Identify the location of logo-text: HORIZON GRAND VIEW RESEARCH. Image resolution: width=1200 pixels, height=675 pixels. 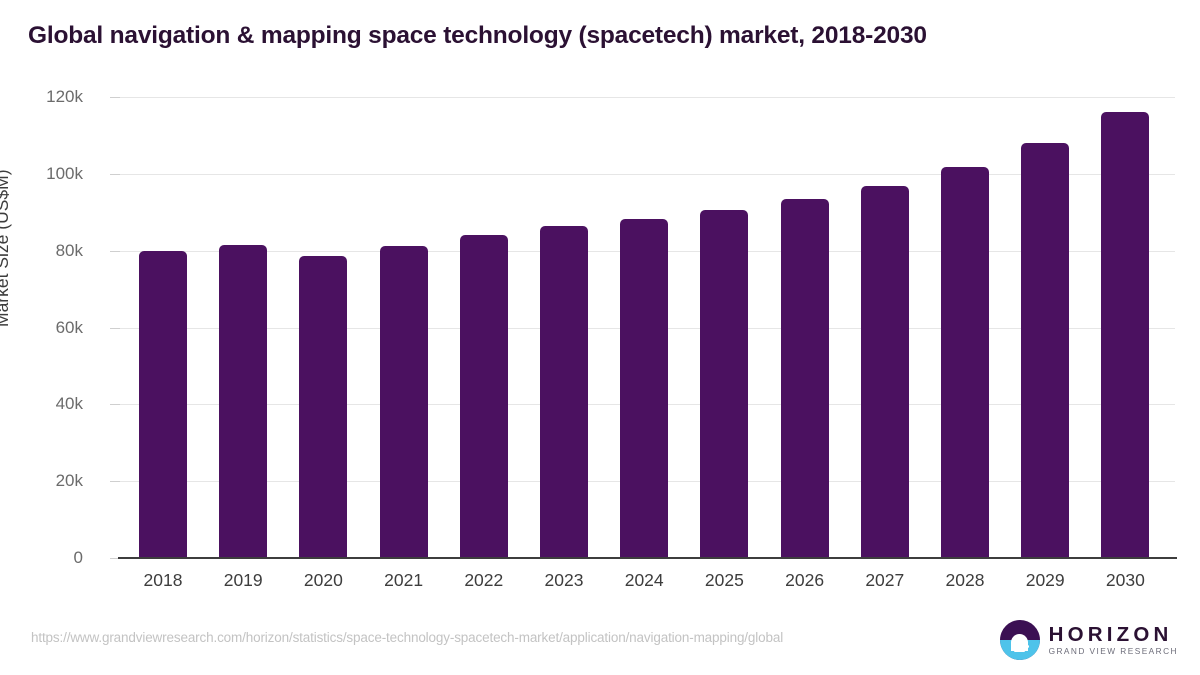
(1113, 640).